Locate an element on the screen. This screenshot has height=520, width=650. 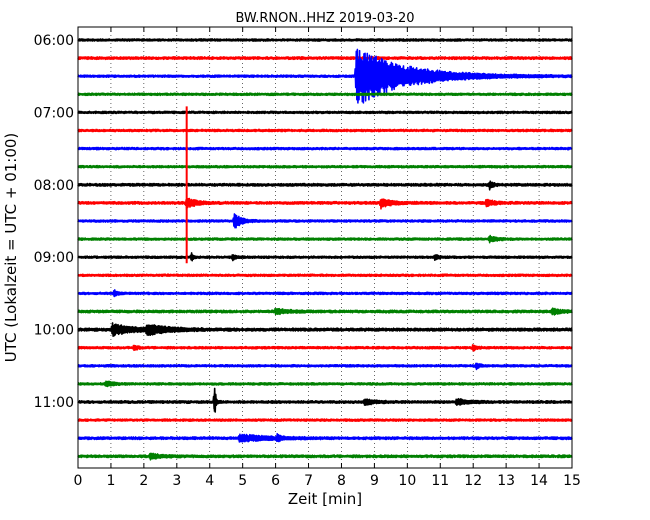
x-tick-label: 11 is located at coordinates (440, 481).